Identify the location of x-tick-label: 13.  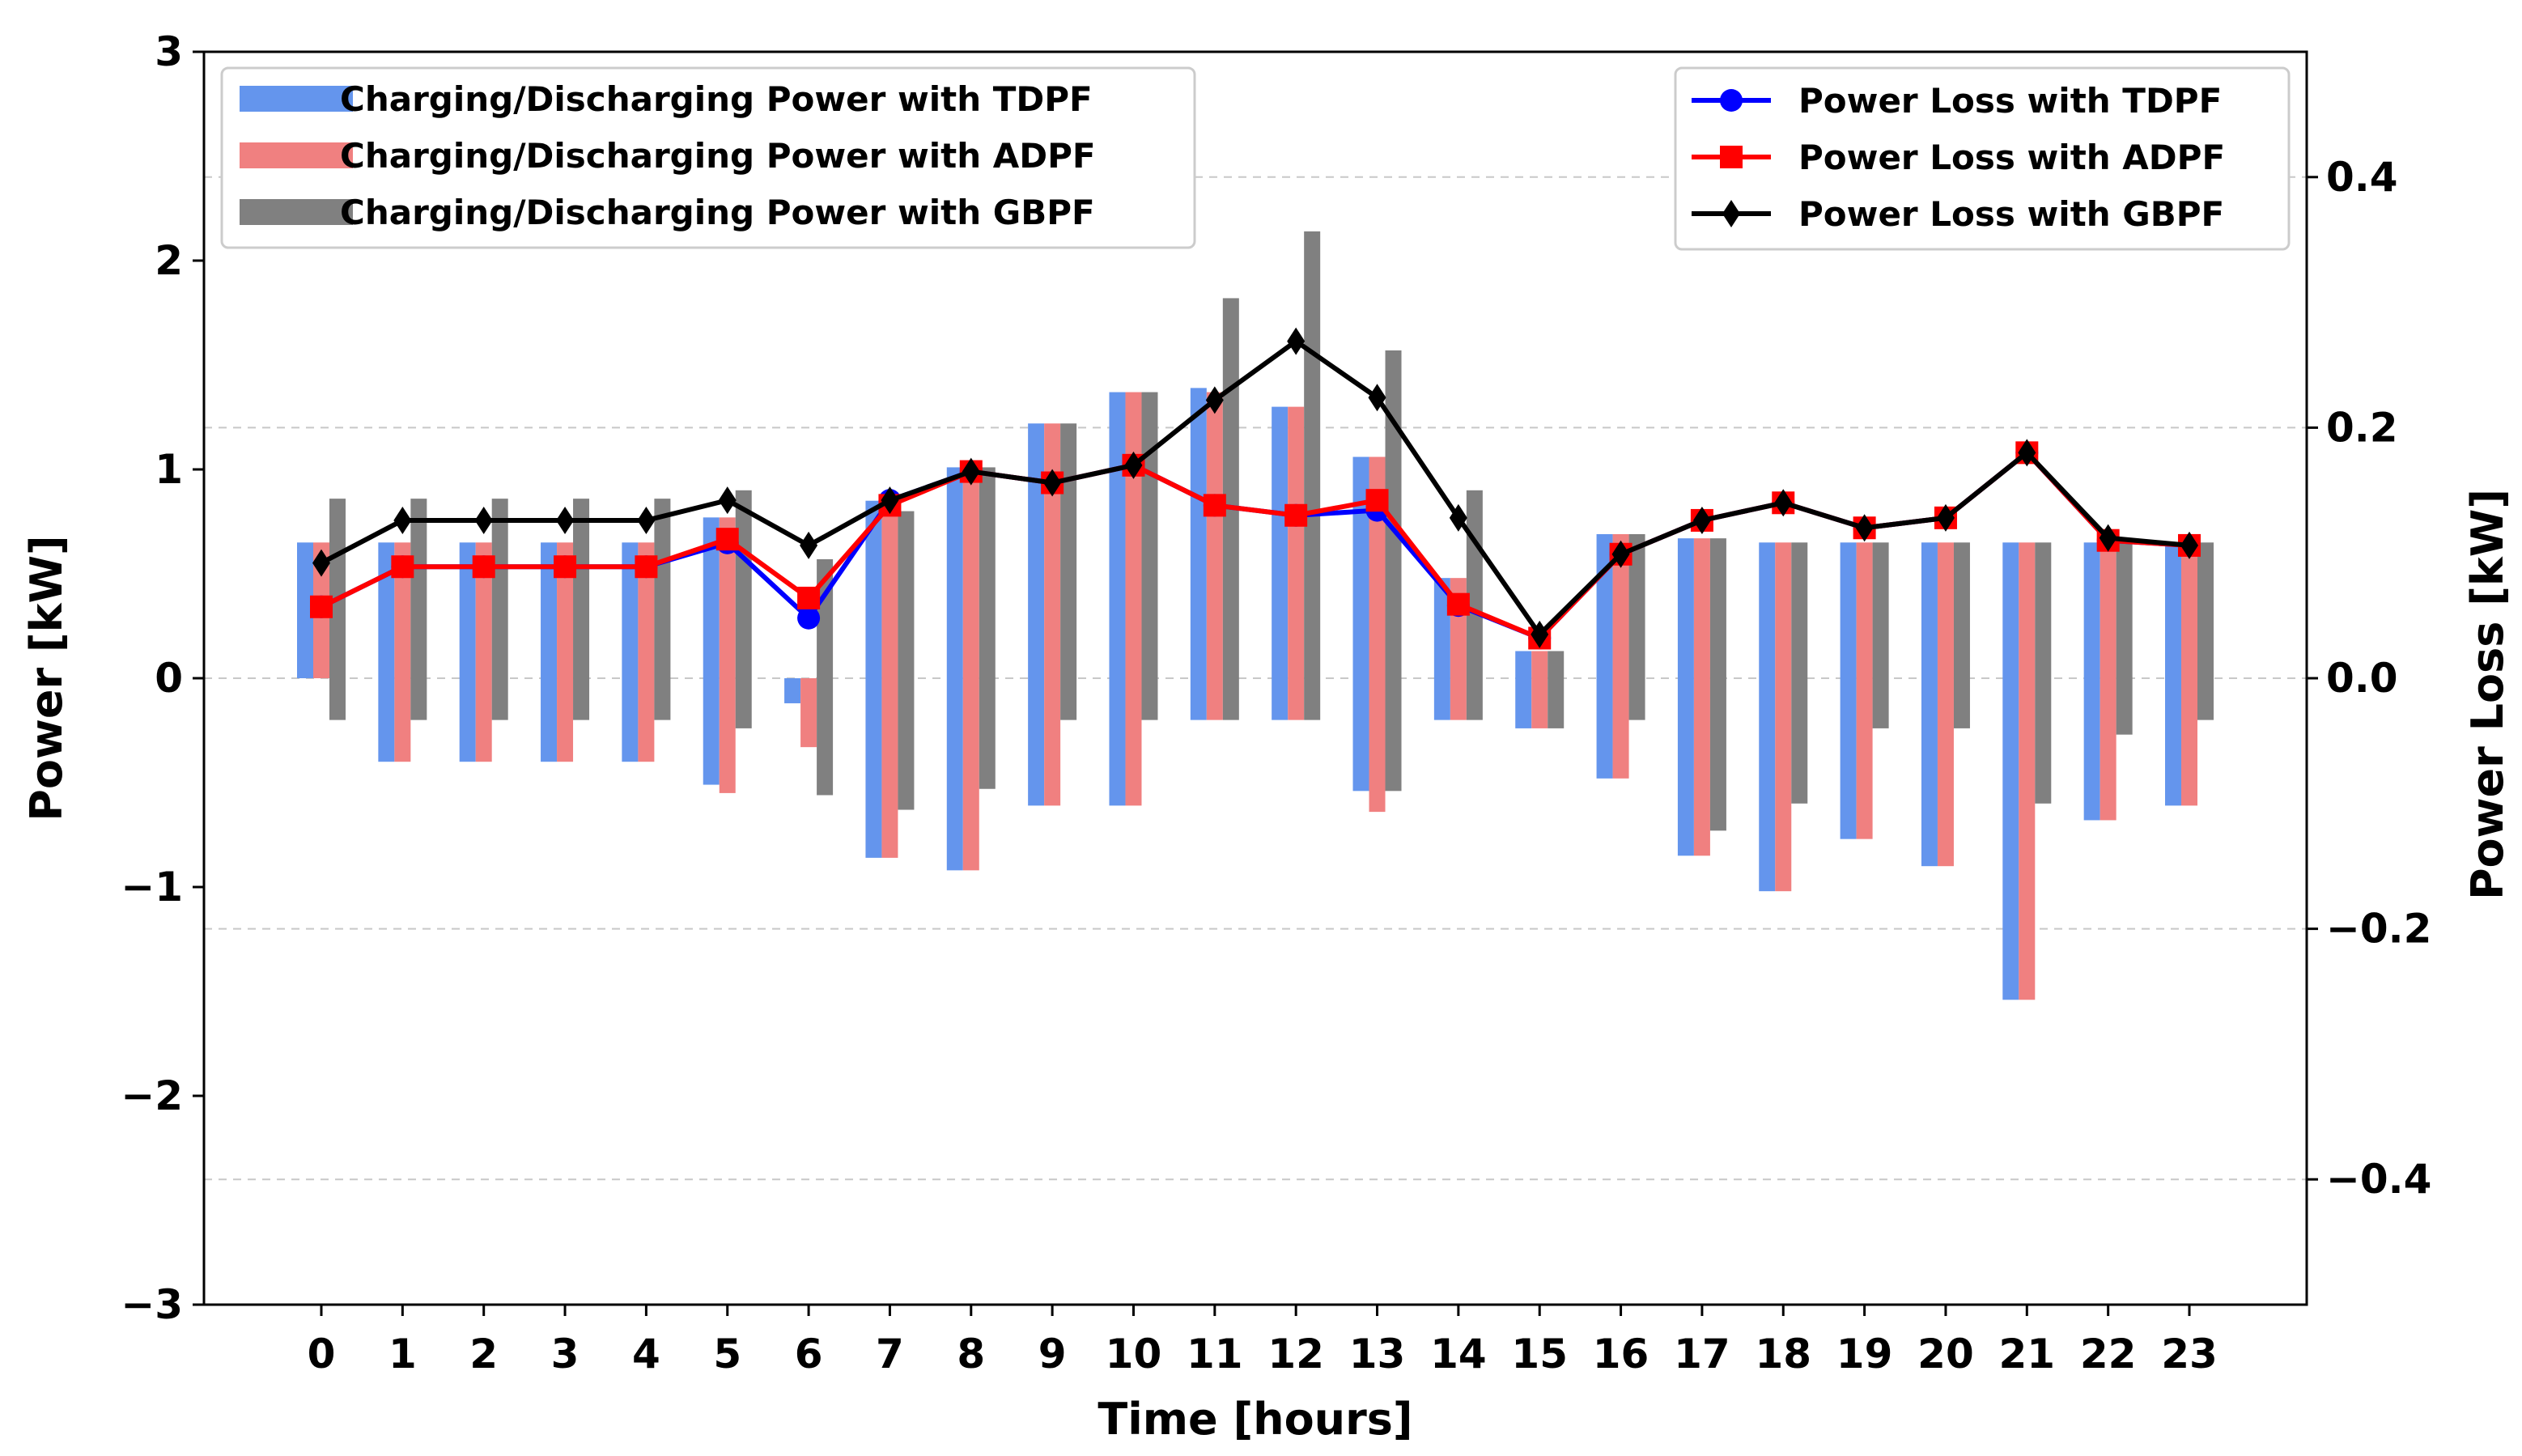
(1378, 1354).